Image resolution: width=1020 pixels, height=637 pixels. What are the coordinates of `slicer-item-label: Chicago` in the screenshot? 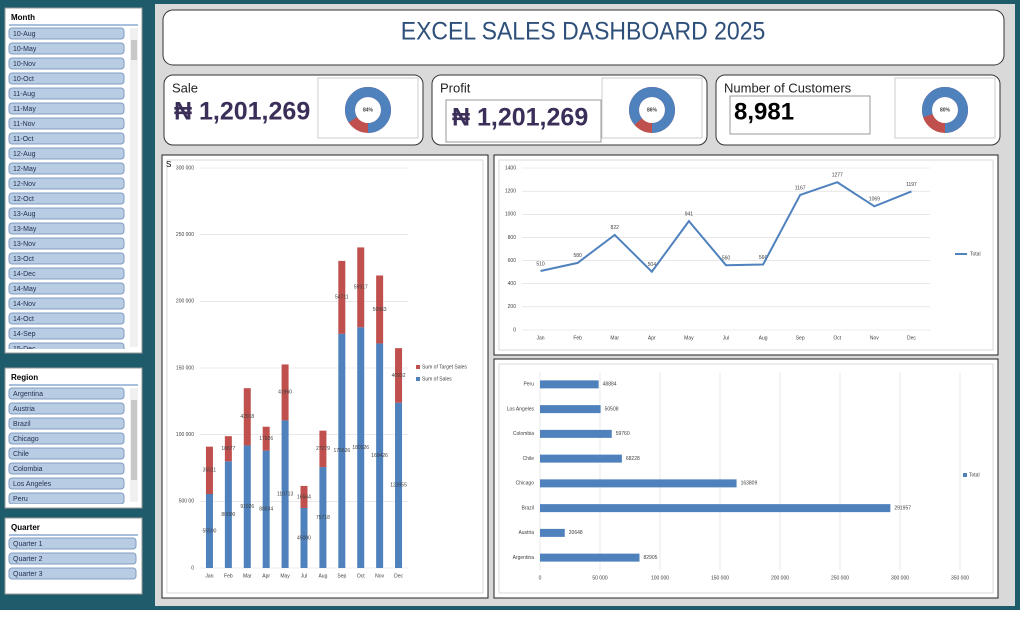 It's located at (26, 439).